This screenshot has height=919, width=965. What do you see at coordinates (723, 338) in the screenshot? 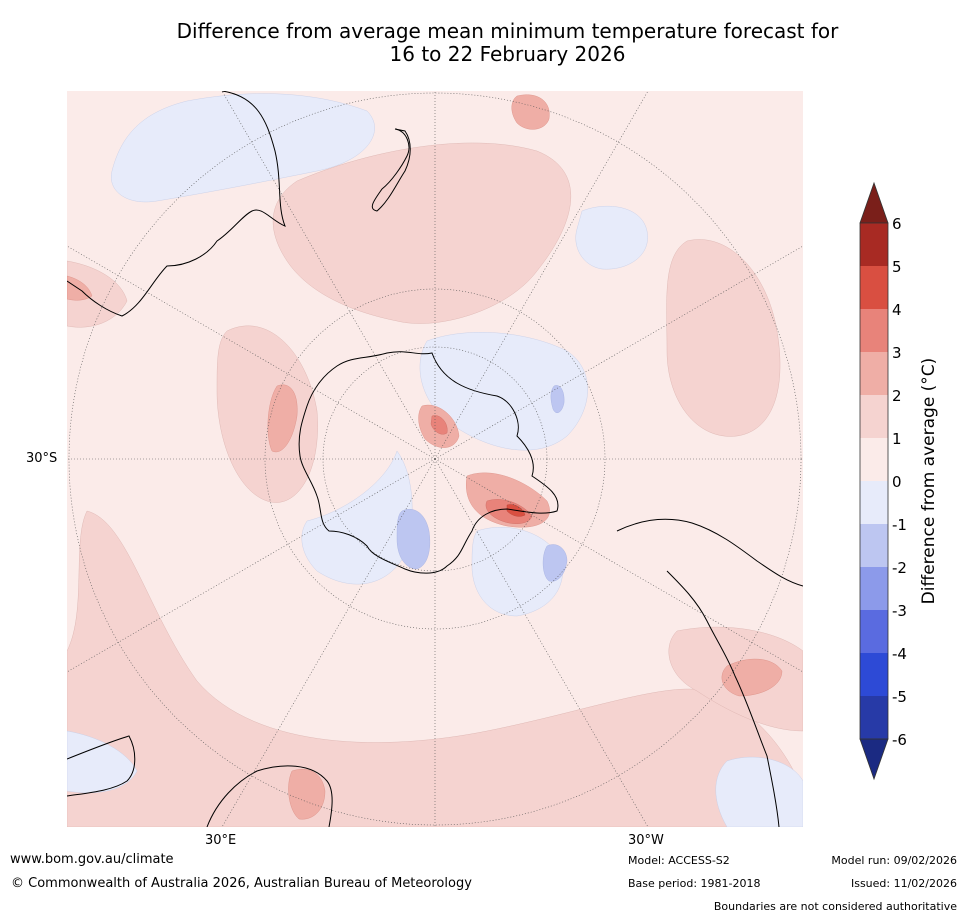
I see `warm-region-south-atlantic` at bounding box center [723, 338].